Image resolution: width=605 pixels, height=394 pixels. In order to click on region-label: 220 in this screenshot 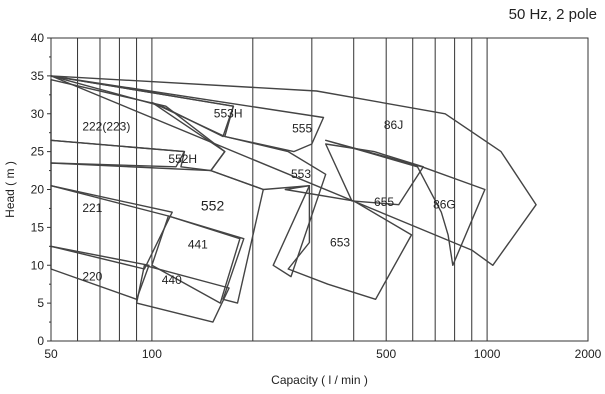, I will do `click(92, 276)`.